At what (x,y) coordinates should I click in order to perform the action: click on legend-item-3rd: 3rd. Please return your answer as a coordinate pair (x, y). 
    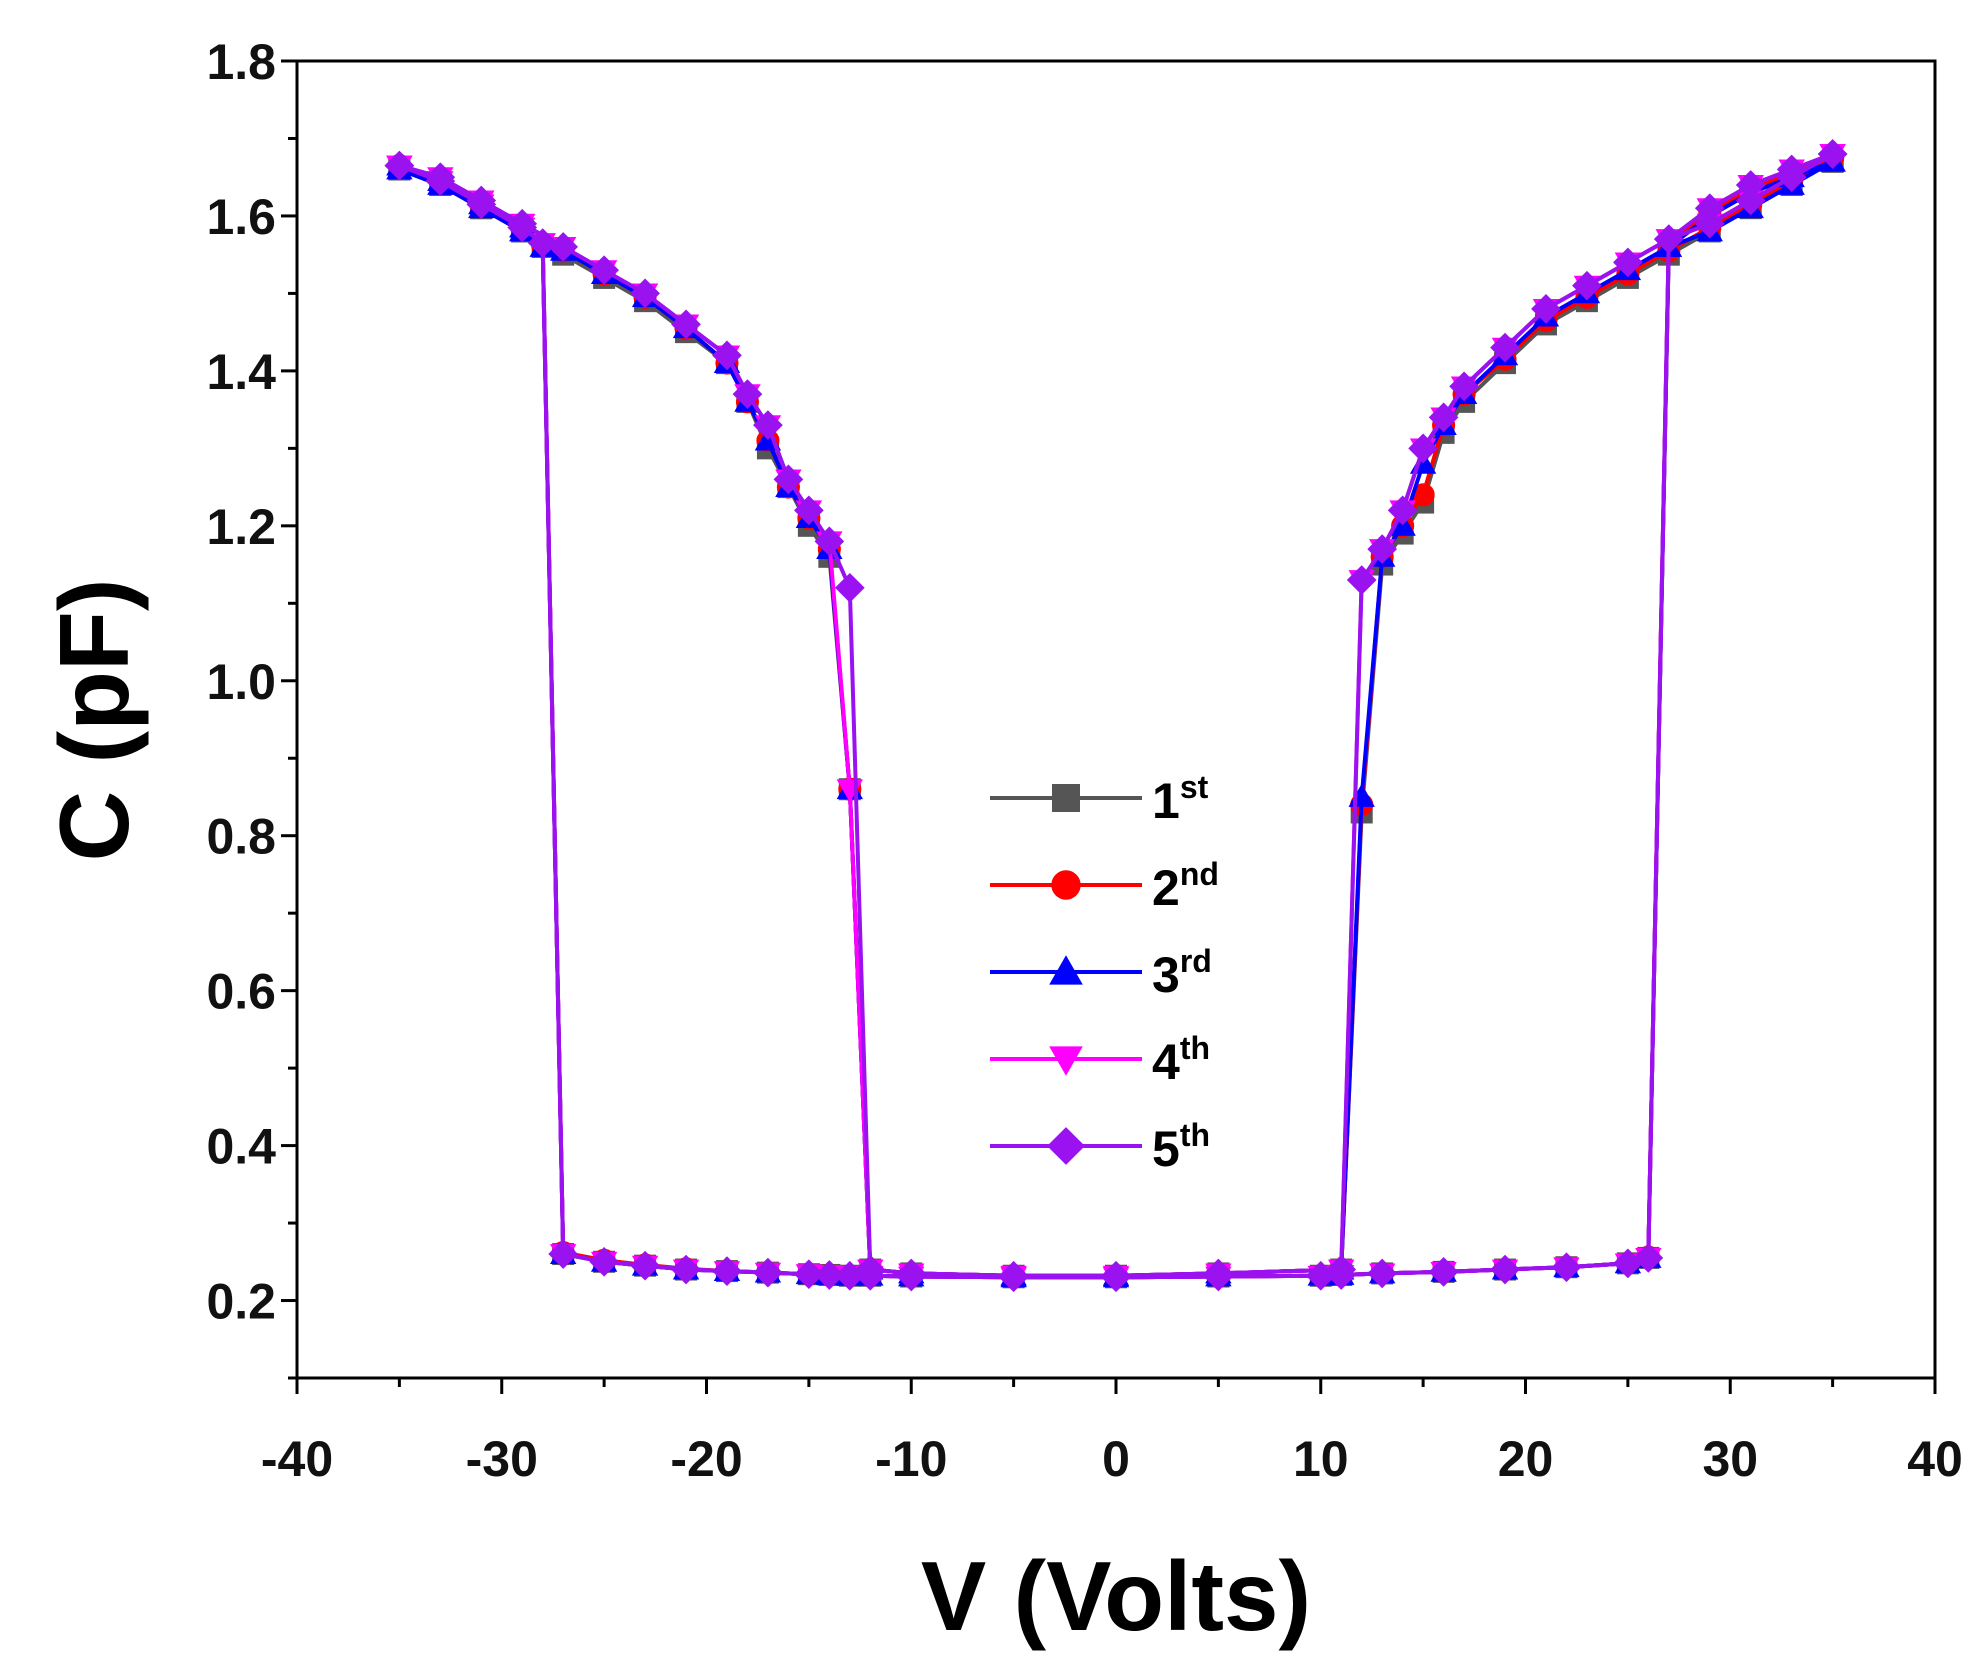
    Looking at the image, I should click on (1101, 973).